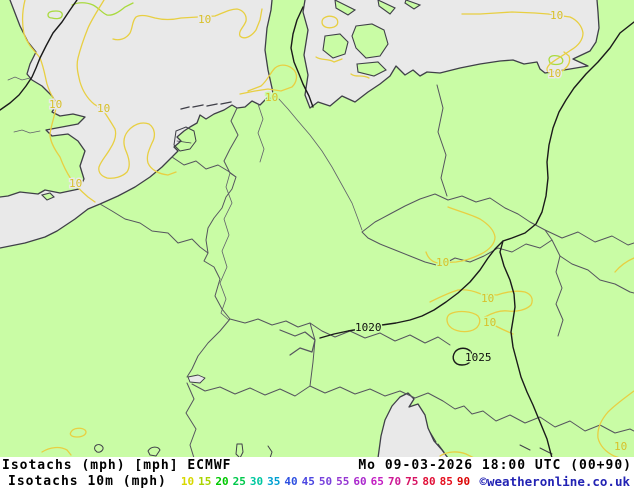 This screenshot has width=634, height=490. Describe the element at coordinates (256, 481) in the screenshot. I see `scale-value: 30` at that location.